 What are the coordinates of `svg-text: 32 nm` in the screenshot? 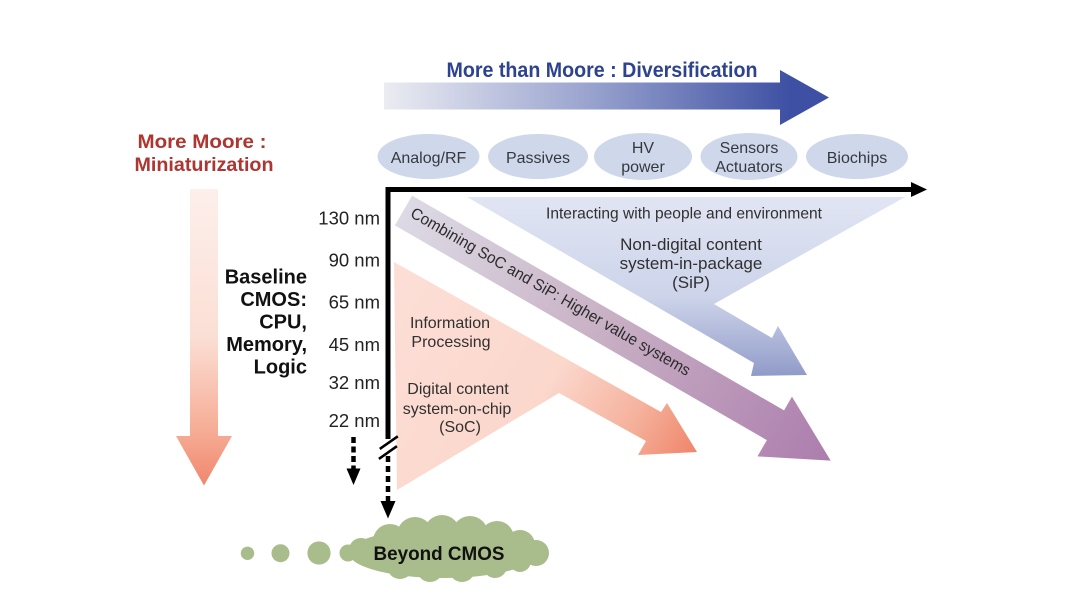 It's located at (354, 382).